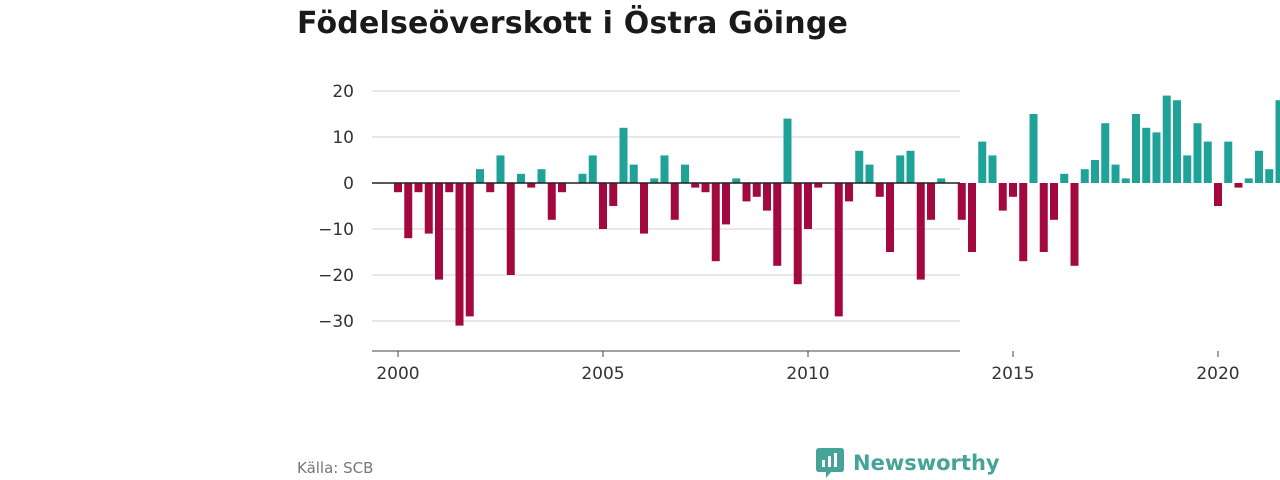 The image size is (1280, 480). I want to click on y-tick-label: −10, so click(336, 230).